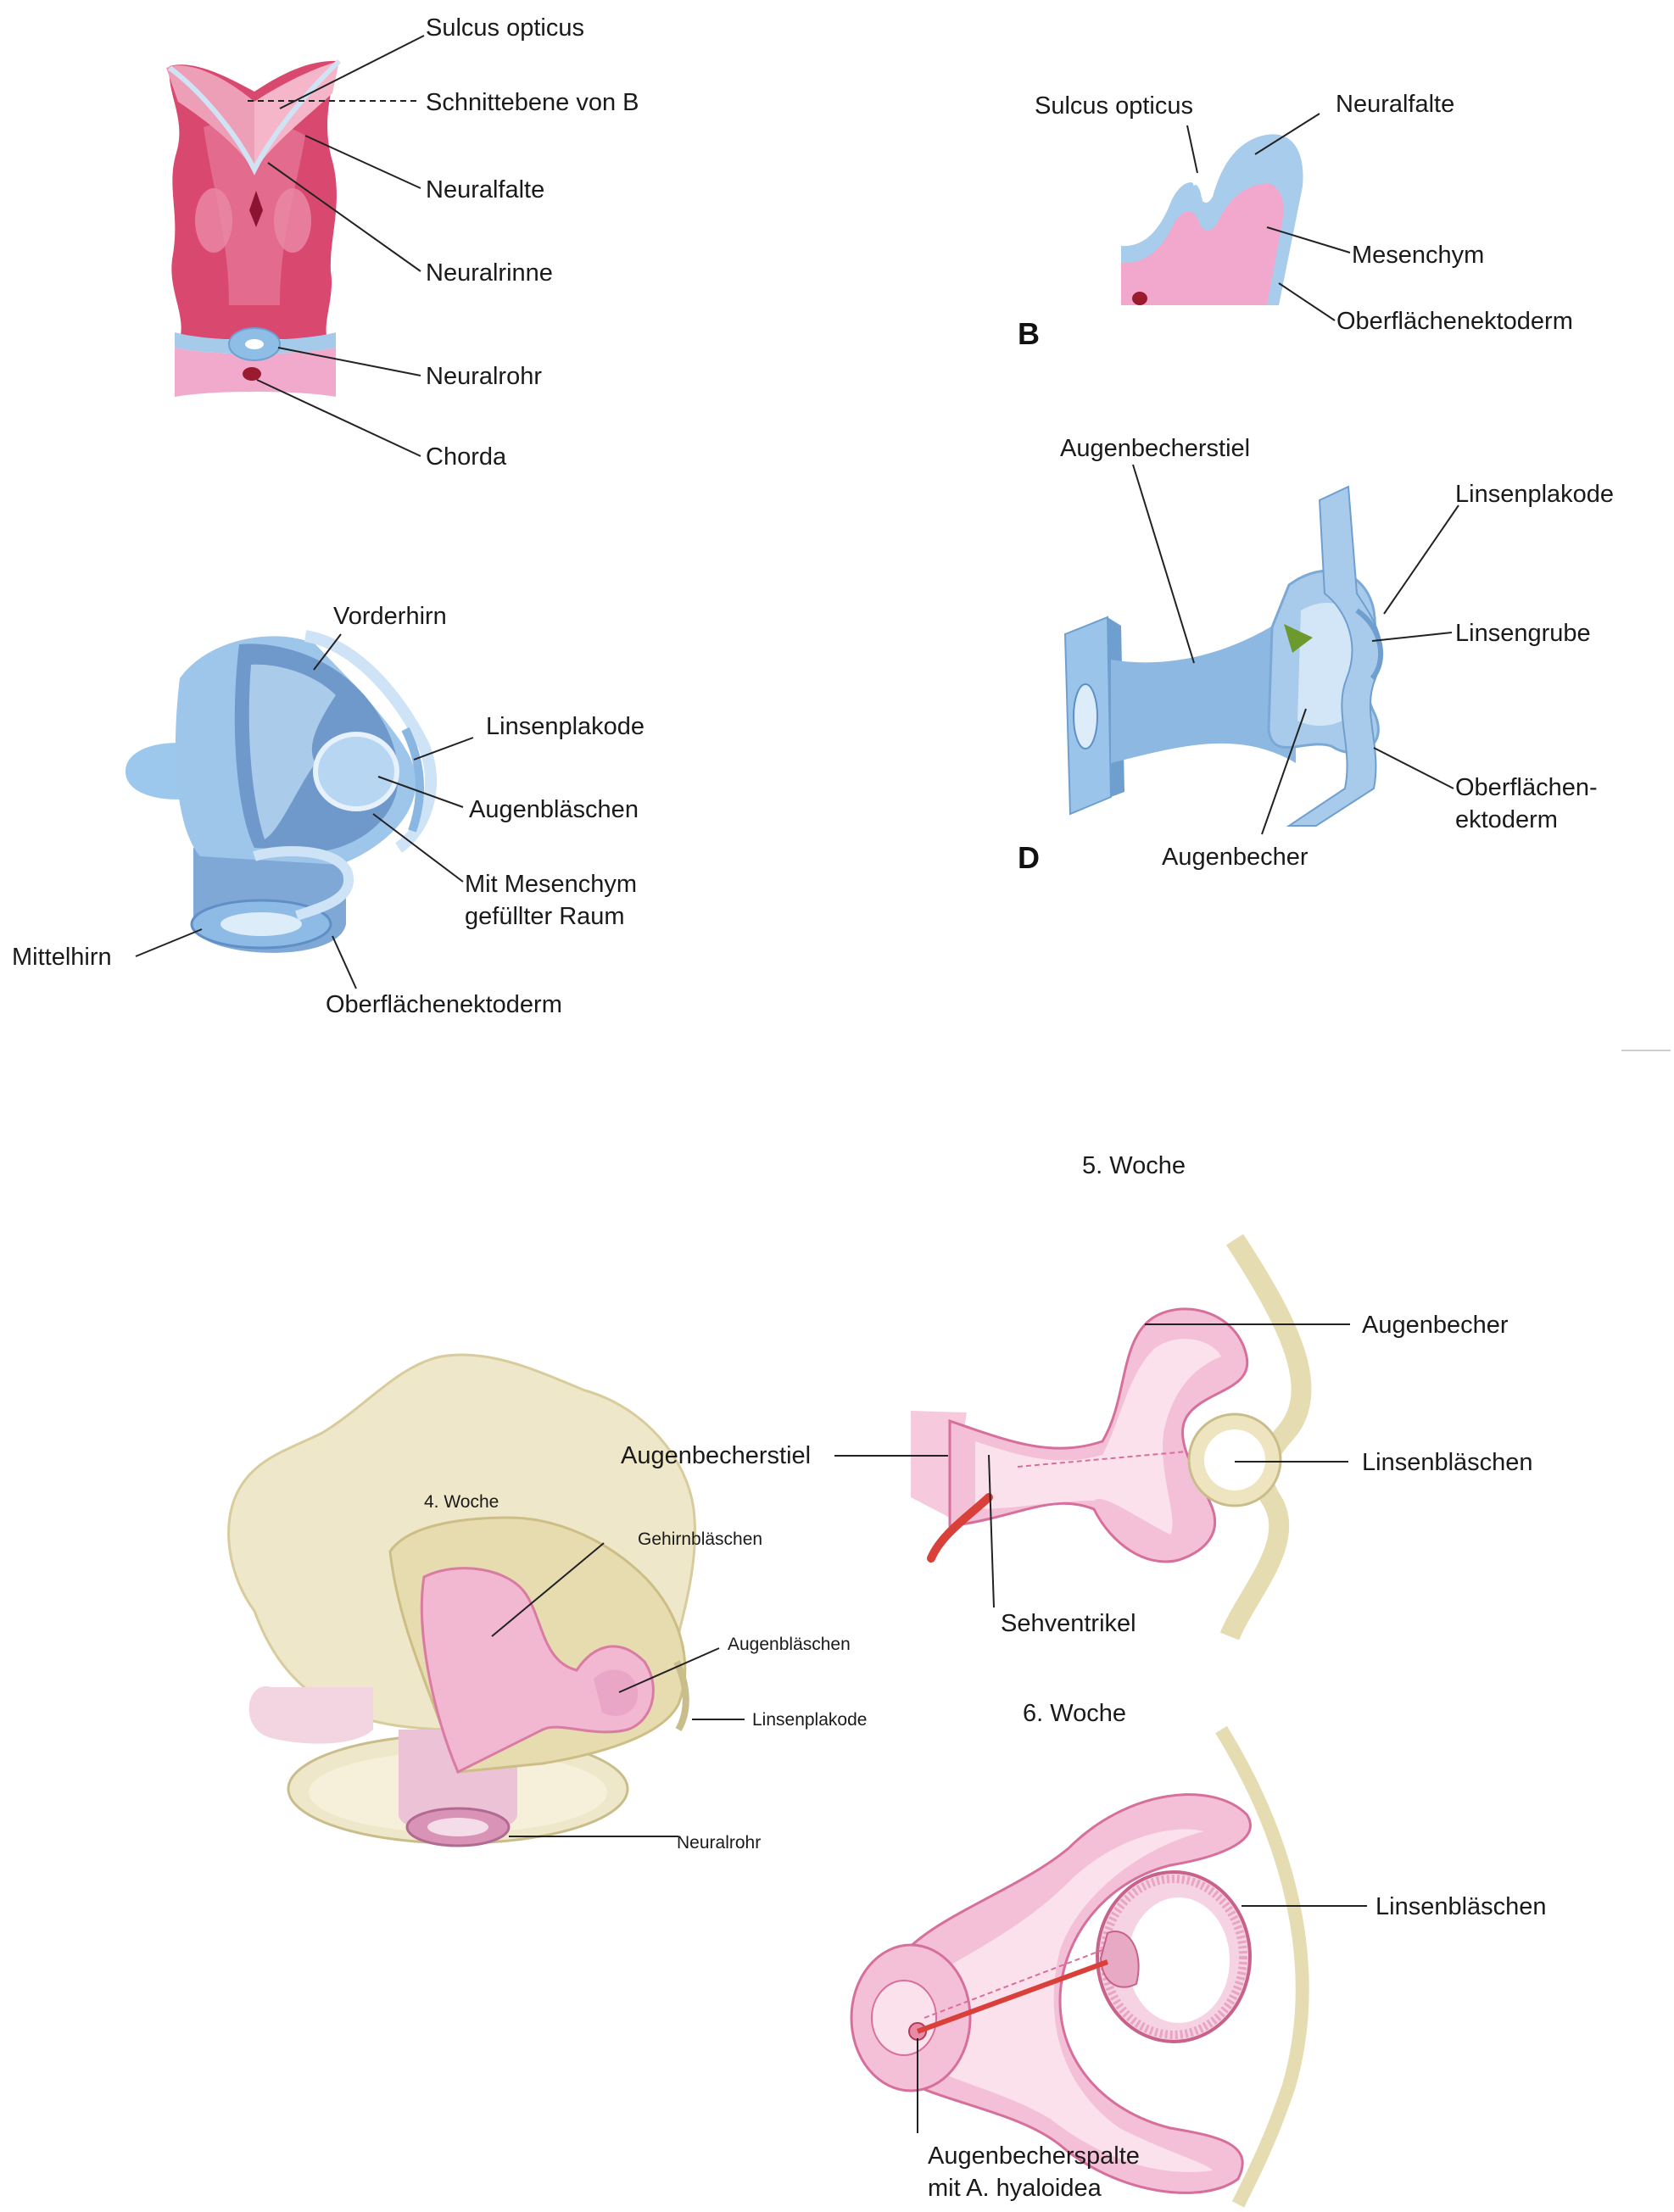 The height and width of the screenshot is (2212, 1674). I want to click on label-augenbecher-w5: Augenbecher, so click(1435, 1325).